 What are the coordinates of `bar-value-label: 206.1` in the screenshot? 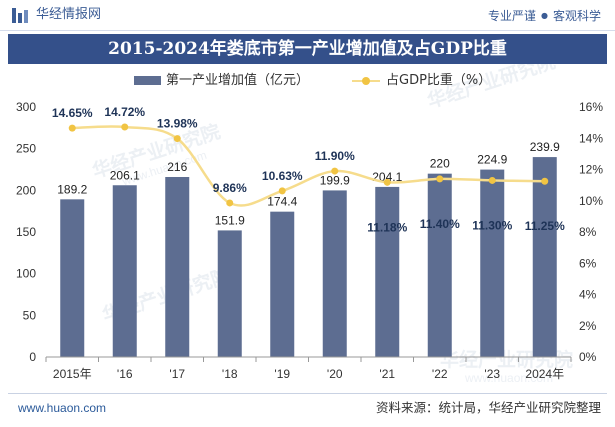 It's located at (125, 175).